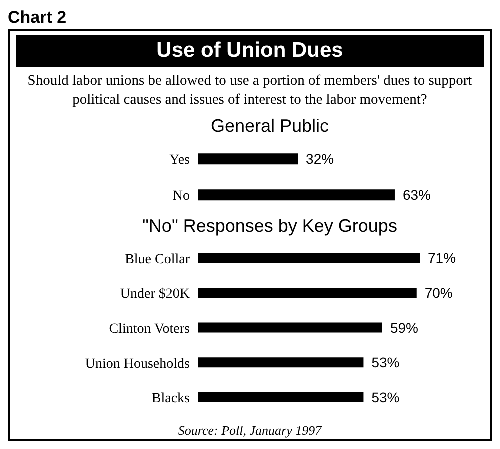 The image size is (500, 449). What do you see at coordinates (404, 328) in the screenshot?
I see `data-label: 59%` at bounding box center [404, 328].